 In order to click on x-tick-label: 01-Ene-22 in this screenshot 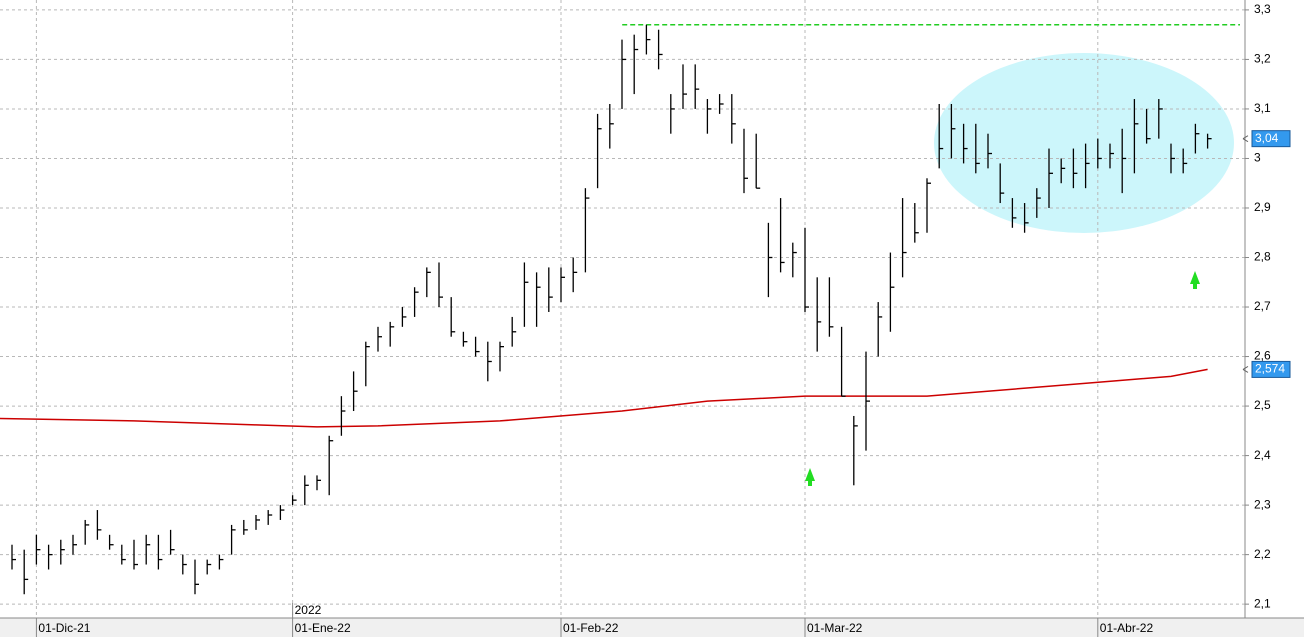, I will do `click(323, 628)`.